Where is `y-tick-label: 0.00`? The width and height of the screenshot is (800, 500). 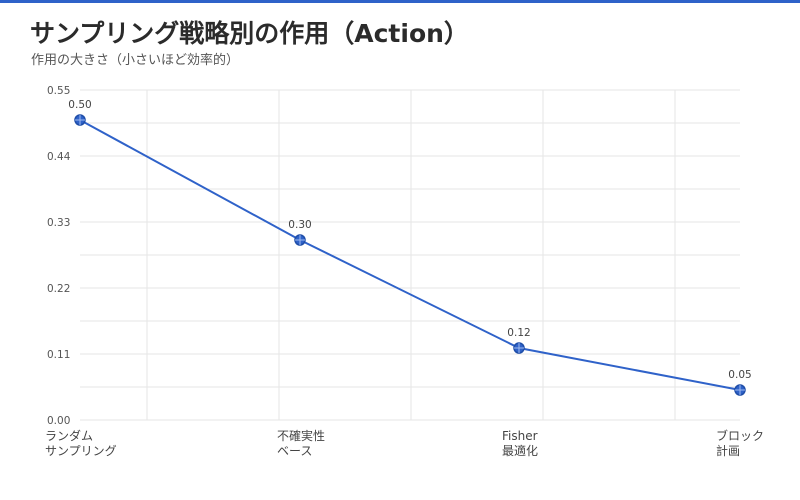 y-tick-label: 0.00 is located at coordinates (58, 421).